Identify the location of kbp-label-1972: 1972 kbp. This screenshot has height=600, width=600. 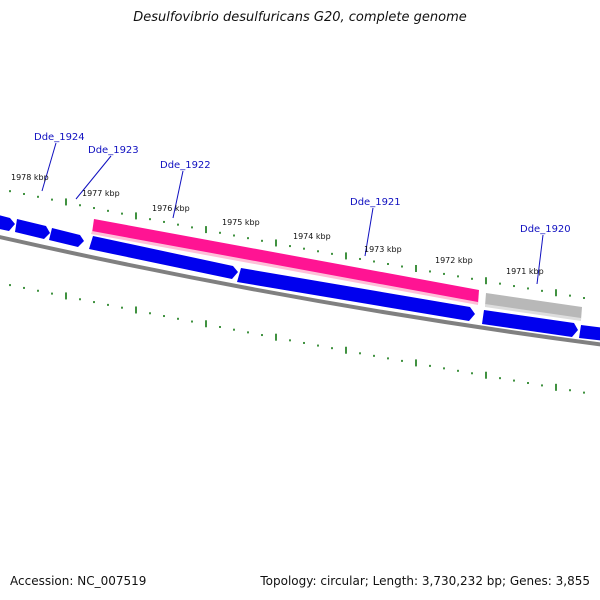
(454, 260).